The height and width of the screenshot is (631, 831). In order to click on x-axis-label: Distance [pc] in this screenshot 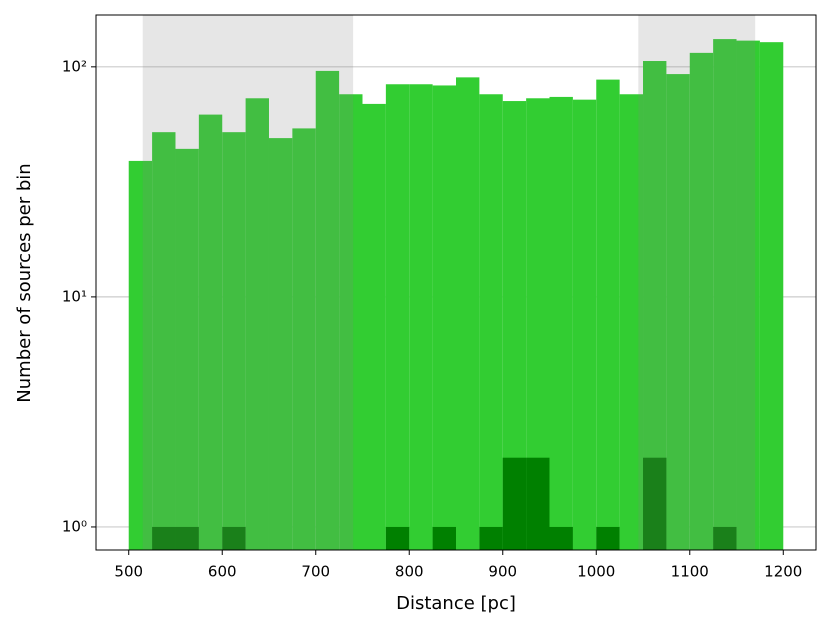, I will do `click(456, 603)`.